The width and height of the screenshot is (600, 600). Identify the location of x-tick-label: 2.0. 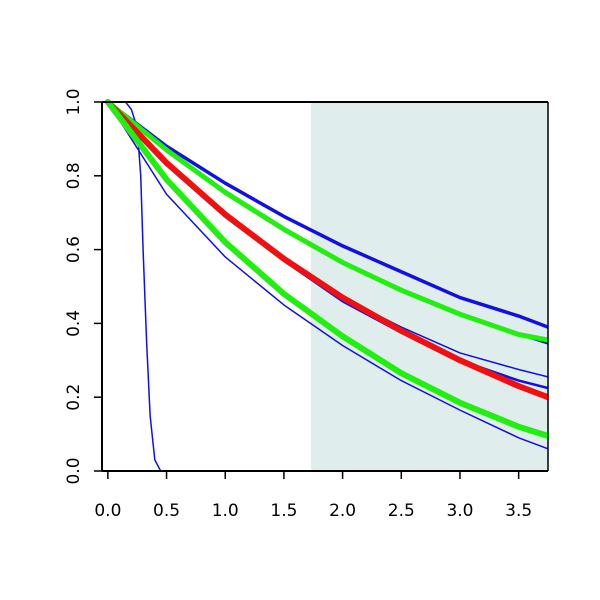
(342, 511).